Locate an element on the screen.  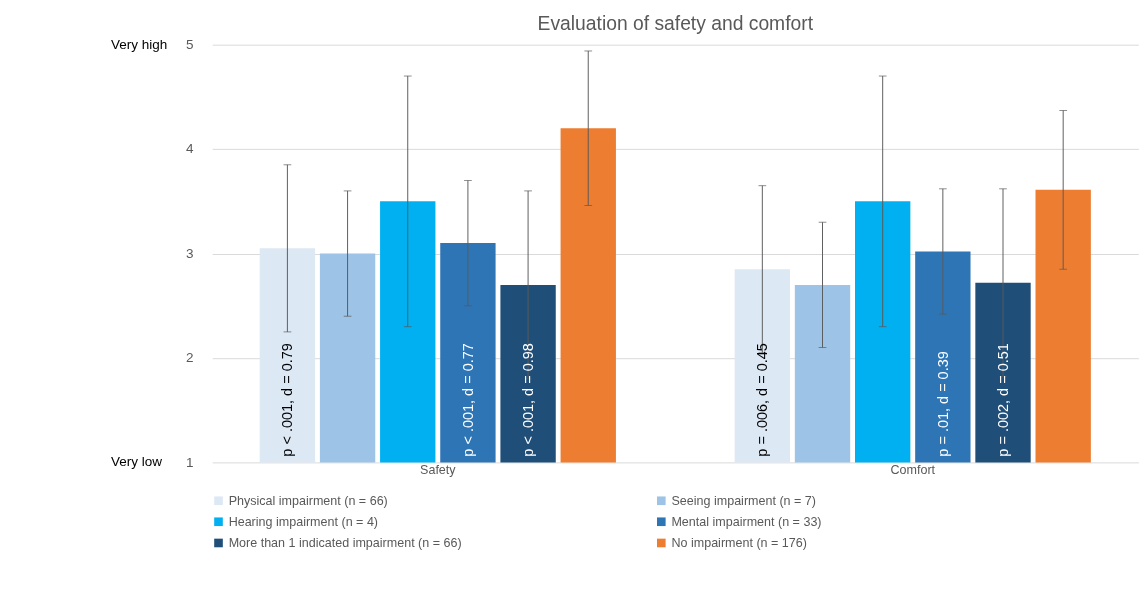
y-tick-label: 5 is located at coordinates (189, 45).